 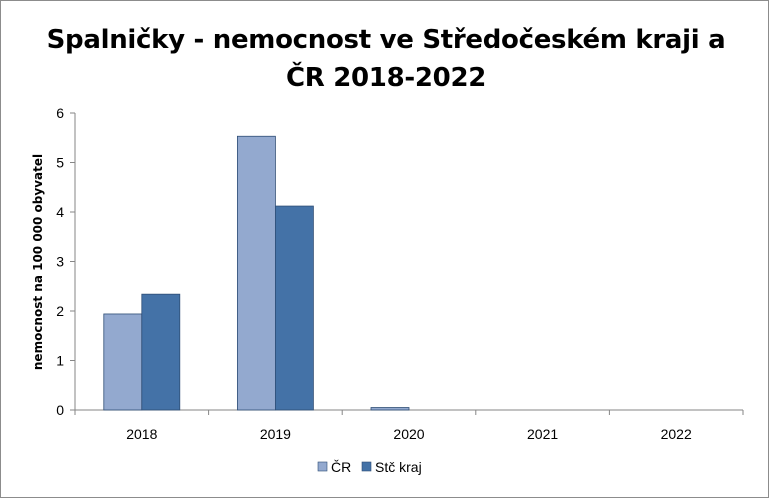 I want to click on legend: ČR Stč kraj, so click(x=369, y=467).